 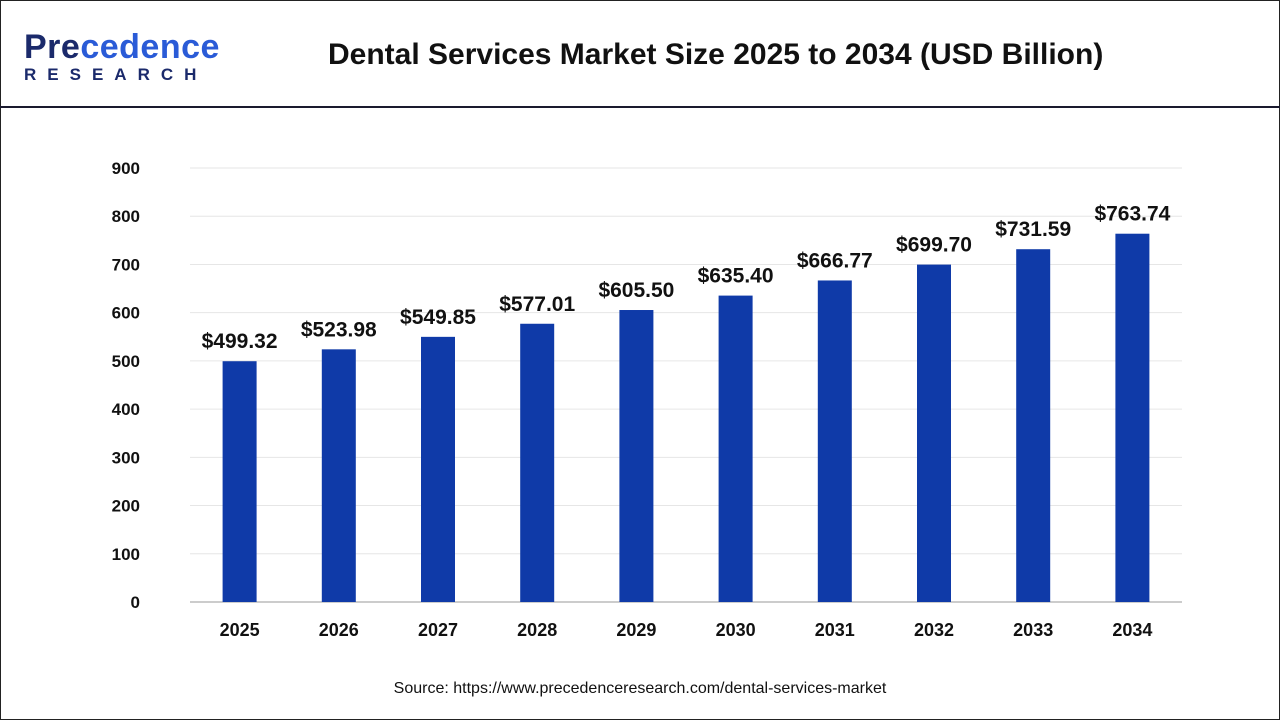 What do you see at coordinates (339, 630) in the screenshot?
I see `x-tick-label: 2026` at bounding box center [339, 630].